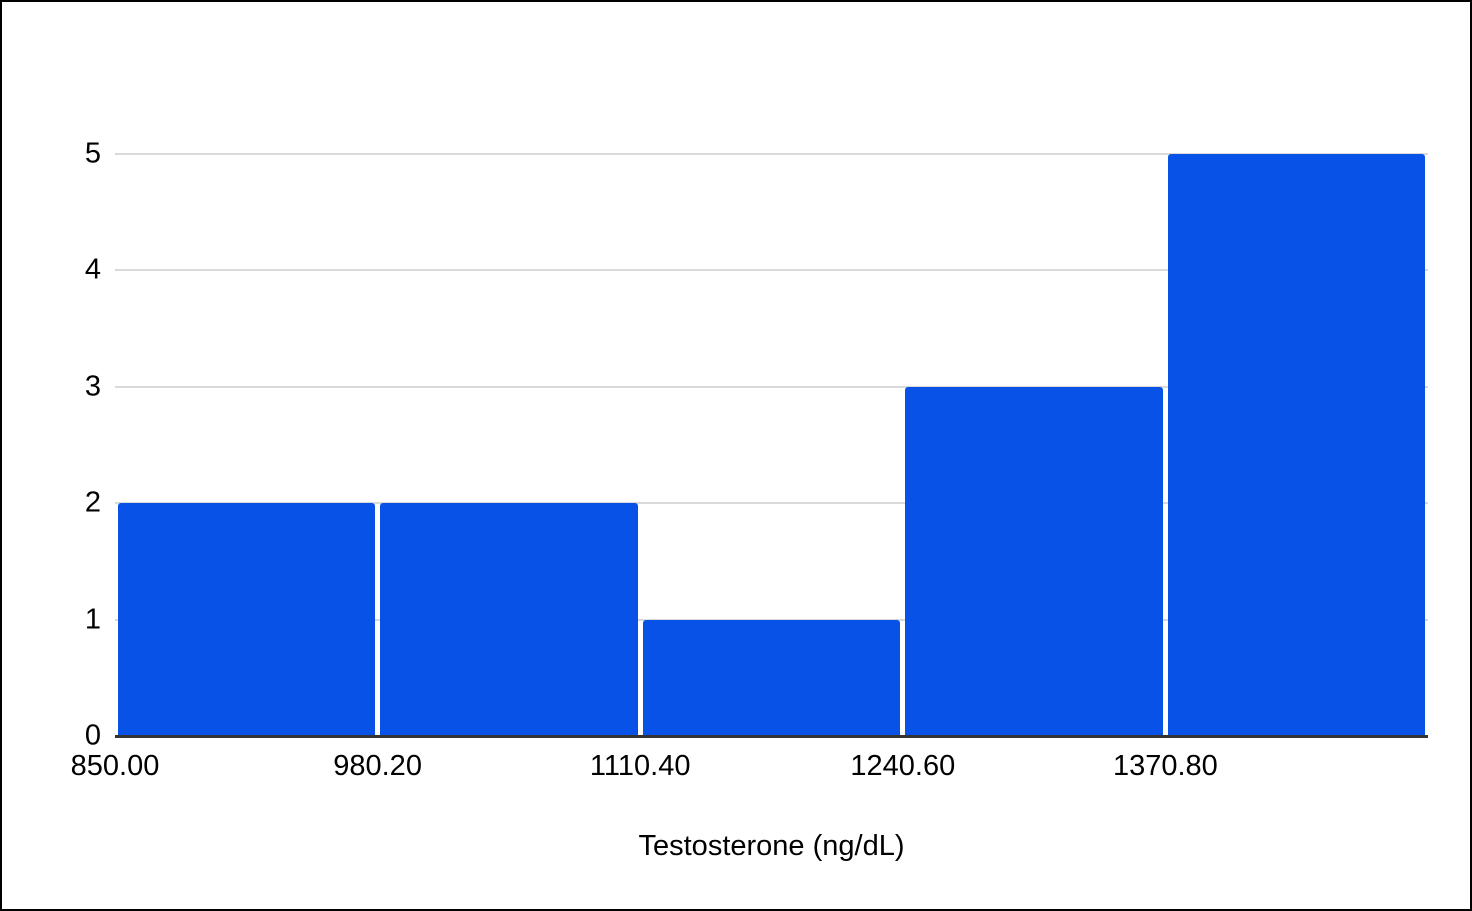 This screenshot has height=911, width=1472. I want to click on x-tick-label: 1370.80, so click(1165, 766).